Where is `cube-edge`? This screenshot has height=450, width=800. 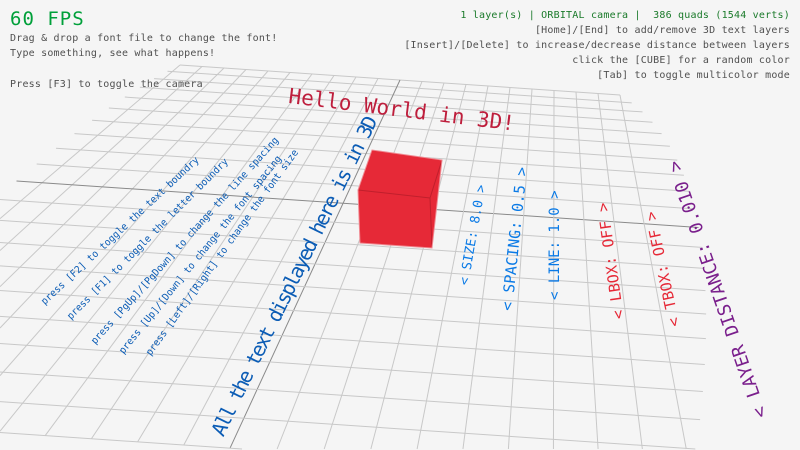 cube-edge is located at coordinates (431, 223).